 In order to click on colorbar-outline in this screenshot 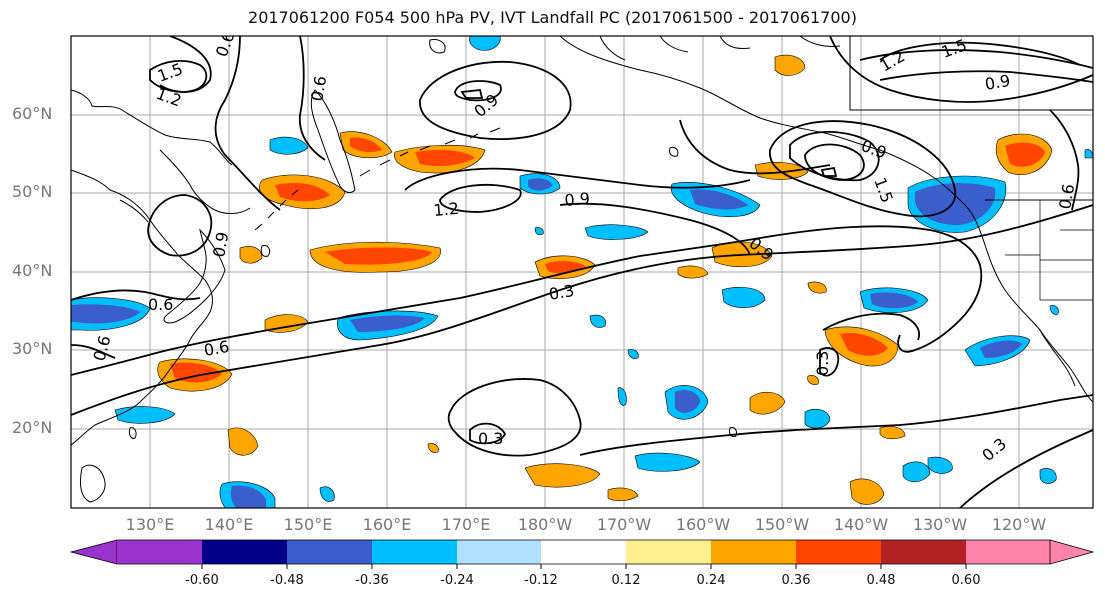, I will do `click(583, 552)`.